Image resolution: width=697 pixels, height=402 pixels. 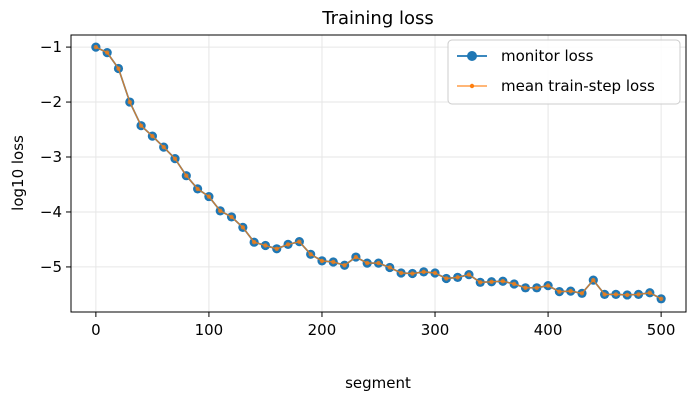 I want to click on x-axis-label: segment, so click(x=378, y=383).